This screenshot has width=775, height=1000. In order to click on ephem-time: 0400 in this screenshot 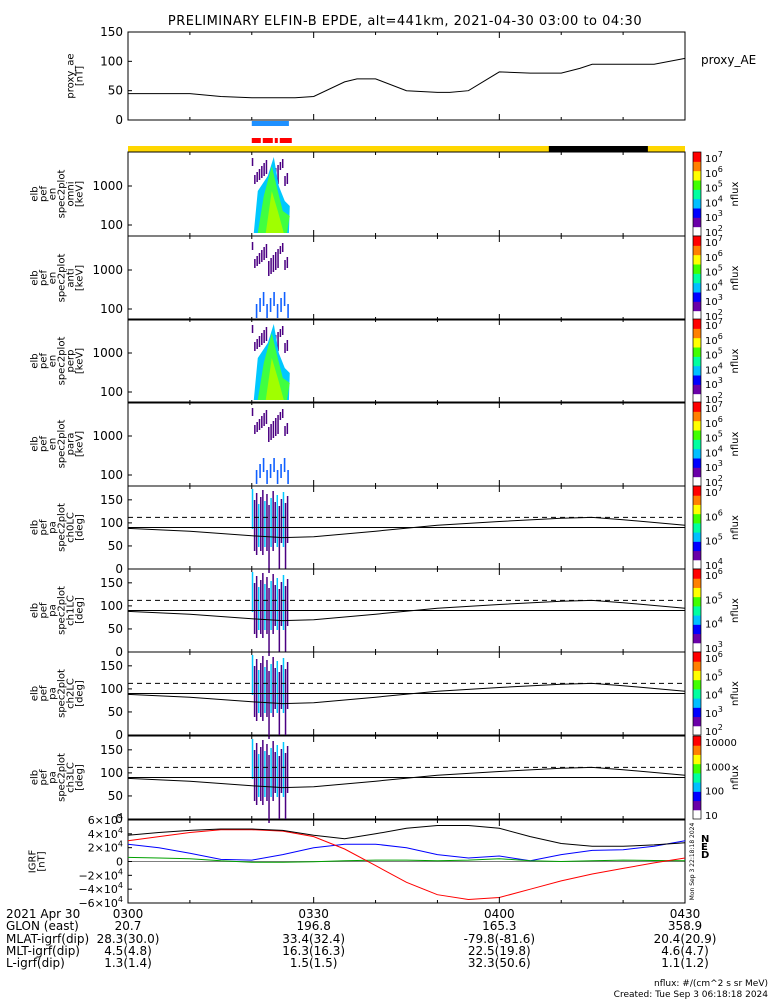, I will do `click(499, 914)`.